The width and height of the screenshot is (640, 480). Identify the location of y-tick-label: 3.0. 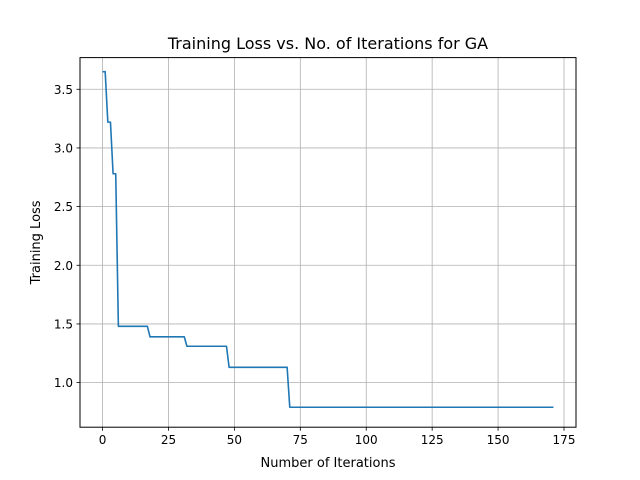
(63, 148).